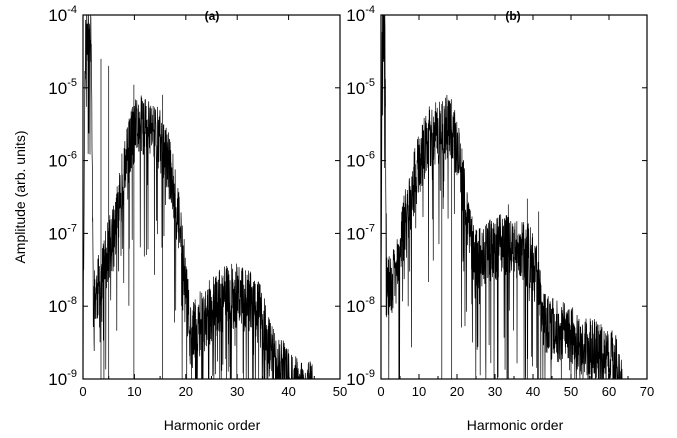 Image resolution: width=677 pixels, height=438 pixels. I want to click on panel-label-a: (a), so click(212, 16).